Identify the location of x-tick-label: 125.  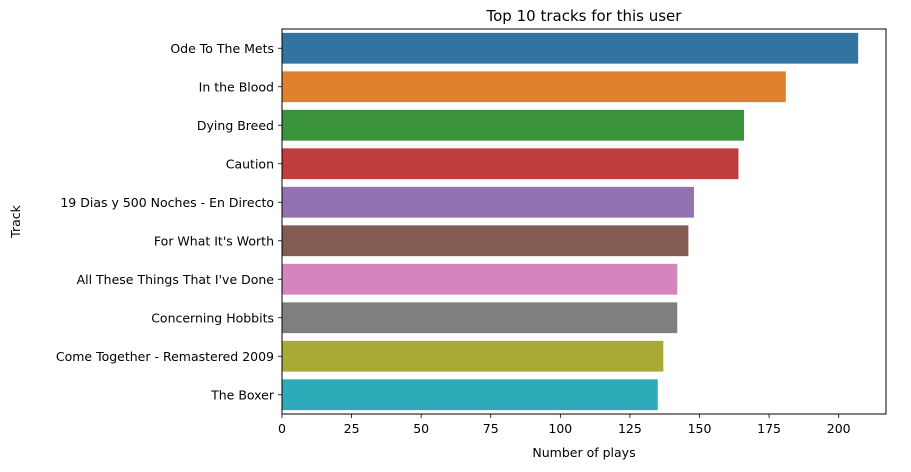
(630, 428).